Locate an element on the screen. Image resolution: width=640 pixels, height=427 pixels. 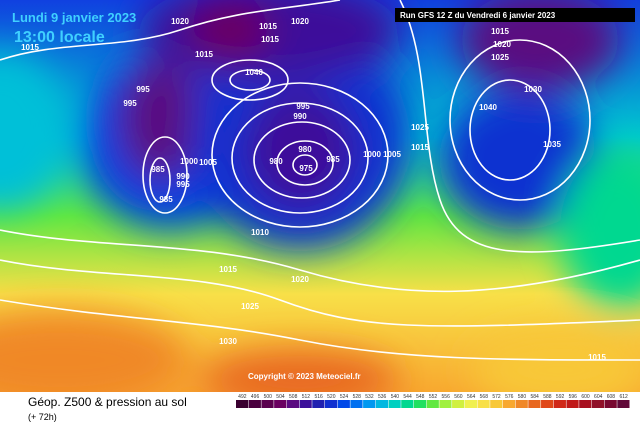
footer is located at coordinates (320, 409).